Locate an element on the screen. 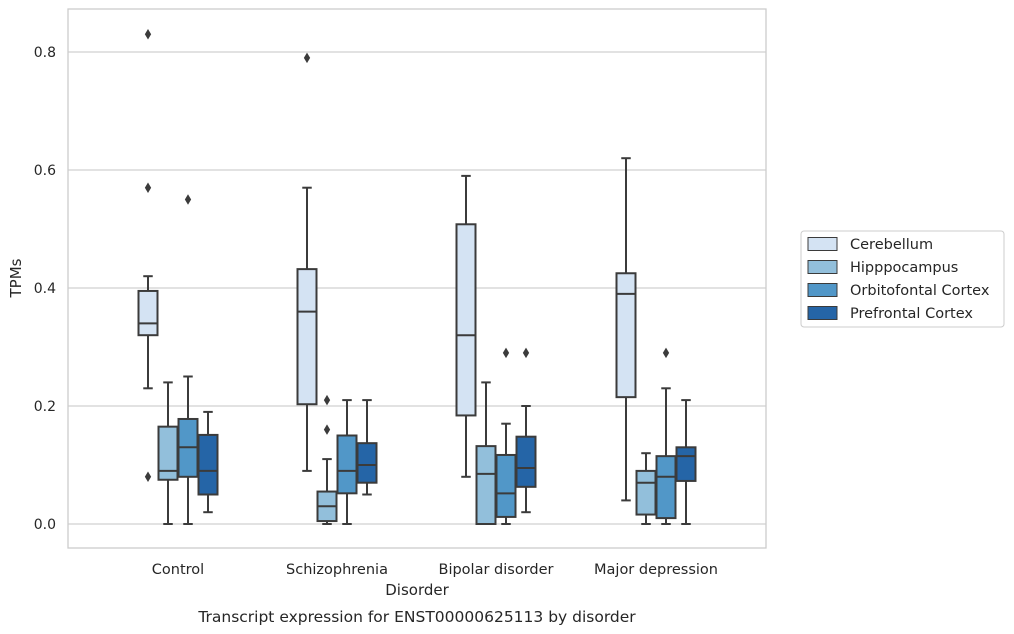 Image resolution: width=1014 pixels, height=634 pixels. y-tick-label: 0.8 is located at coordinates (45, 53).